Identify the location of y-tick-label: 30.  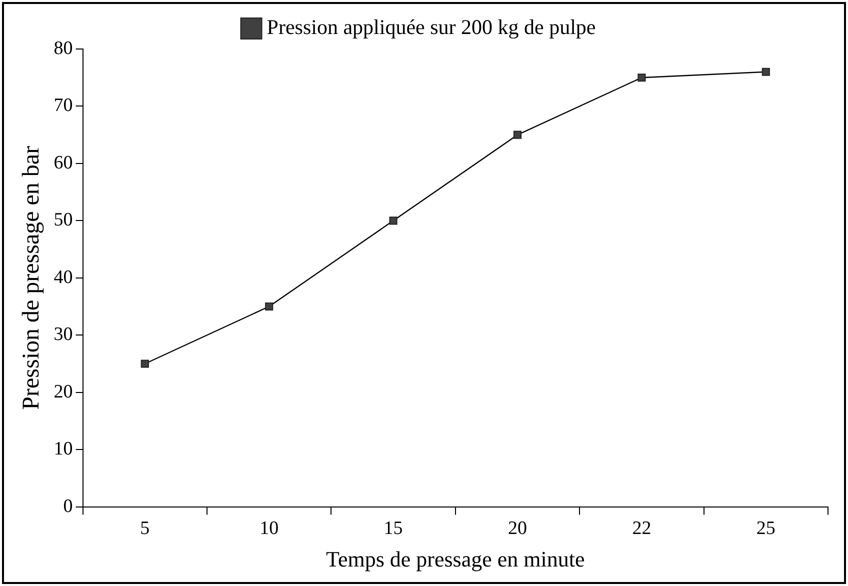
(63, 335).